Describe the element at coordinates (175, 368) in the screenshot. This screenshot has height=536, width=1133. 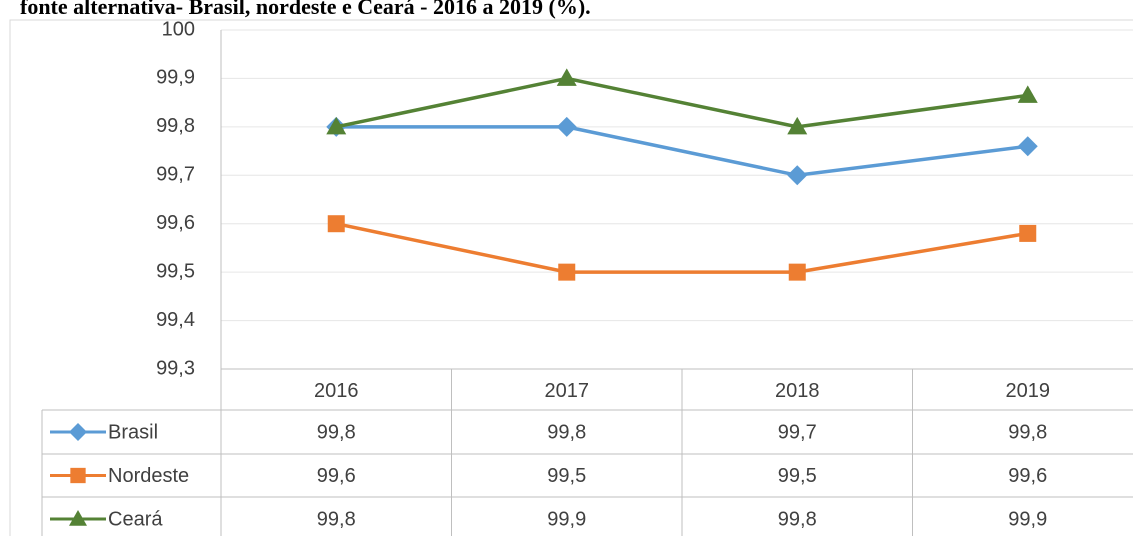
I see `y-tick-label: 99,3` at that location.